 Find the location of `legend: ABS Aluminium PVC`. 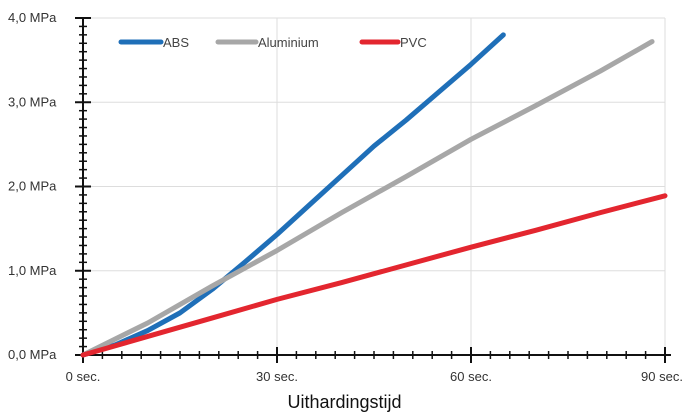

legend: ABS Aluminium PVC is located at coordinates (272, 42).